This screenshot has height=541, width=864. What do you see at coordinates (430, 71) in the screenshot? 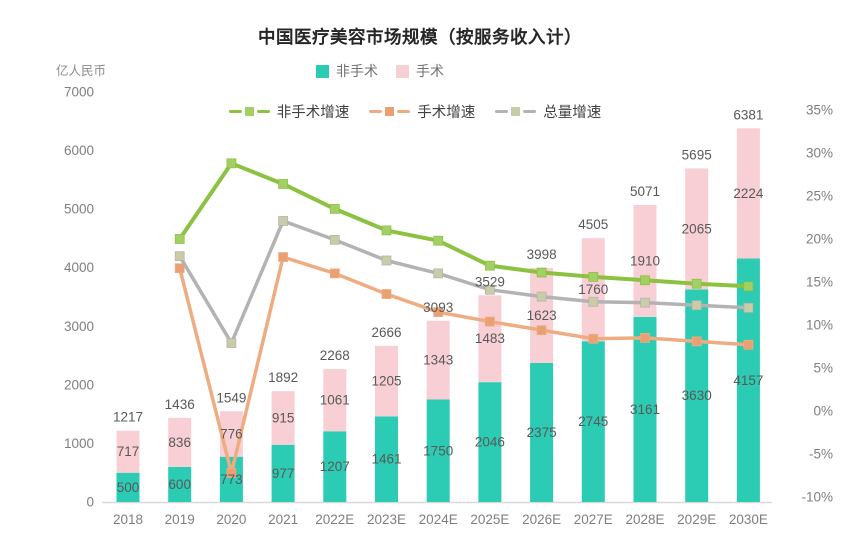
I see `legend-label: 手术` at bounding box center [430, 71].